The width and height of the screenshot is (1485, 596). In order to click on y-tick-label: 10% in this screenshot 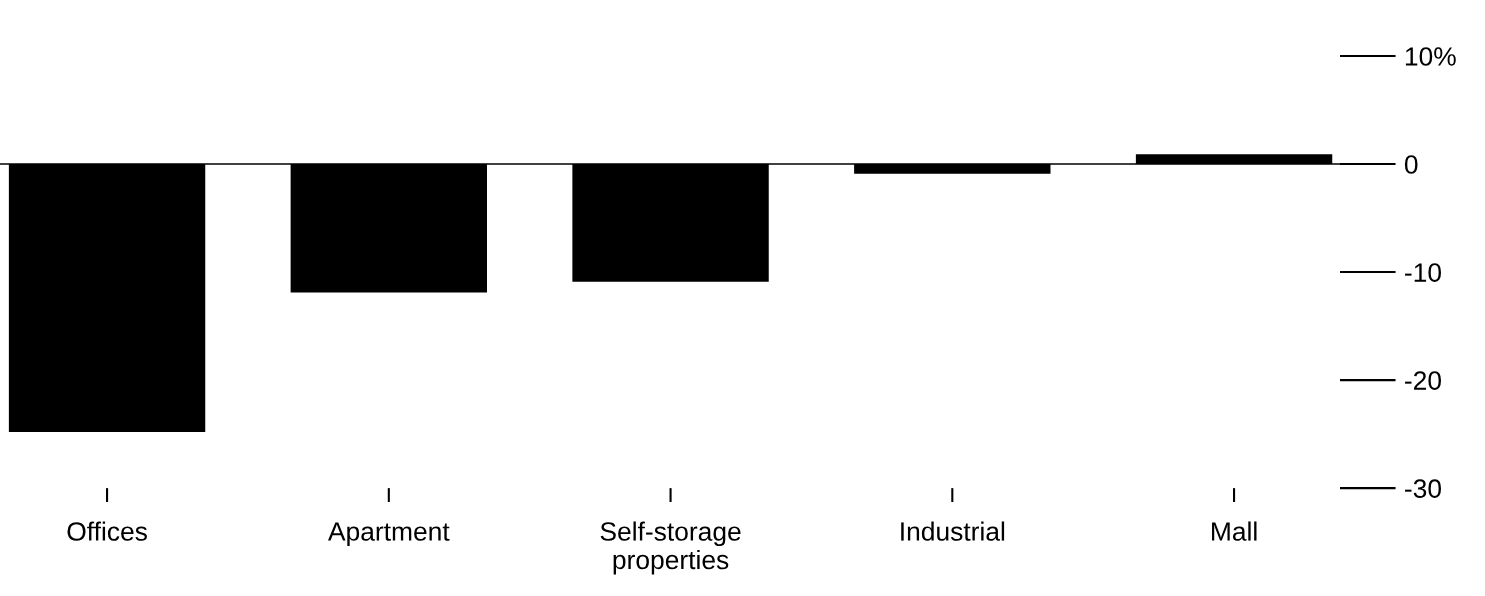, I will do `click(1430, 56)`.